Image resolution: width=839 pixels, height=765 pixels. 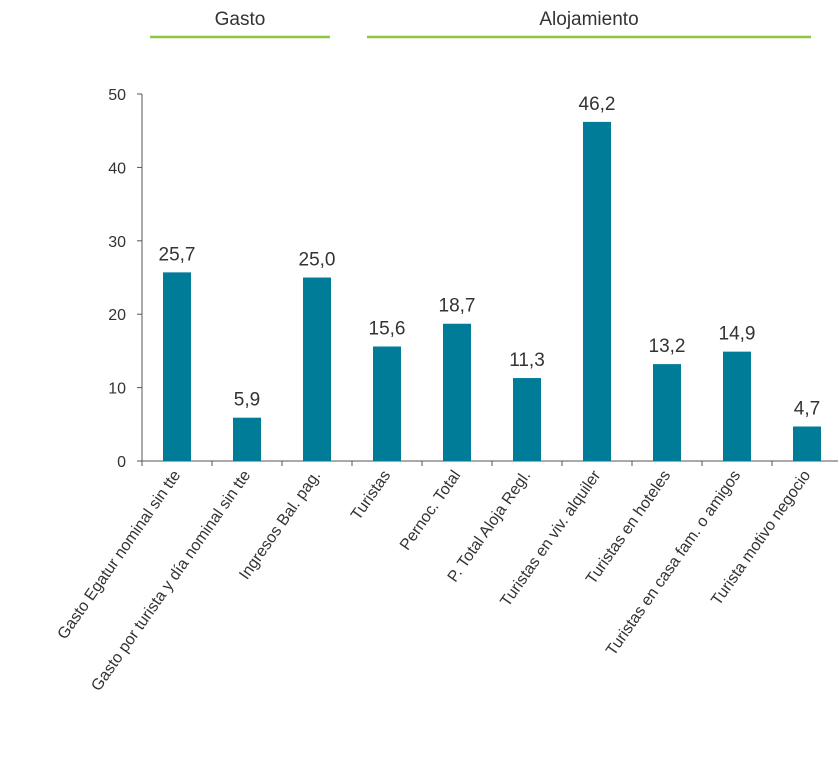 I want to click on data-label: 5,9, so click(x=247, y=400).